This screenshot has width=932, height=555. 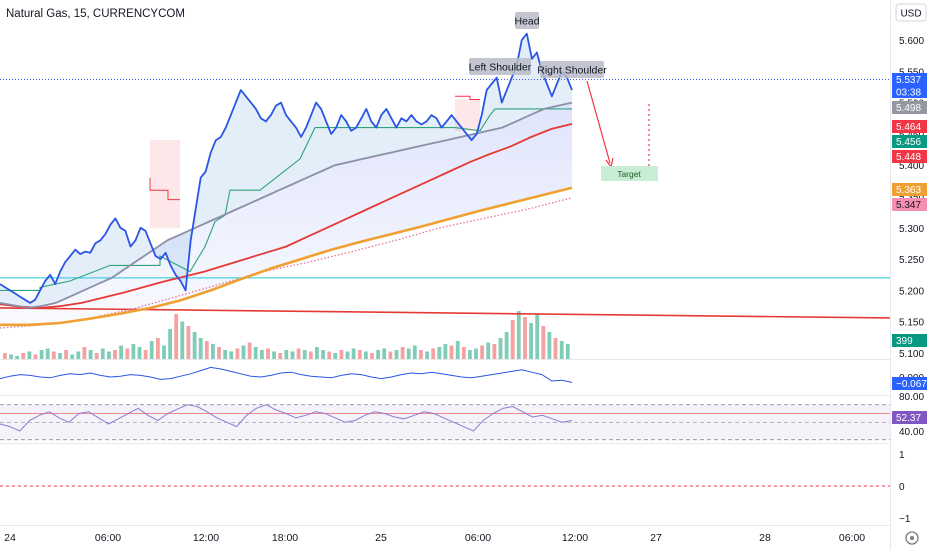 I want to click on head-label-bg, so click(x=527, y=20).